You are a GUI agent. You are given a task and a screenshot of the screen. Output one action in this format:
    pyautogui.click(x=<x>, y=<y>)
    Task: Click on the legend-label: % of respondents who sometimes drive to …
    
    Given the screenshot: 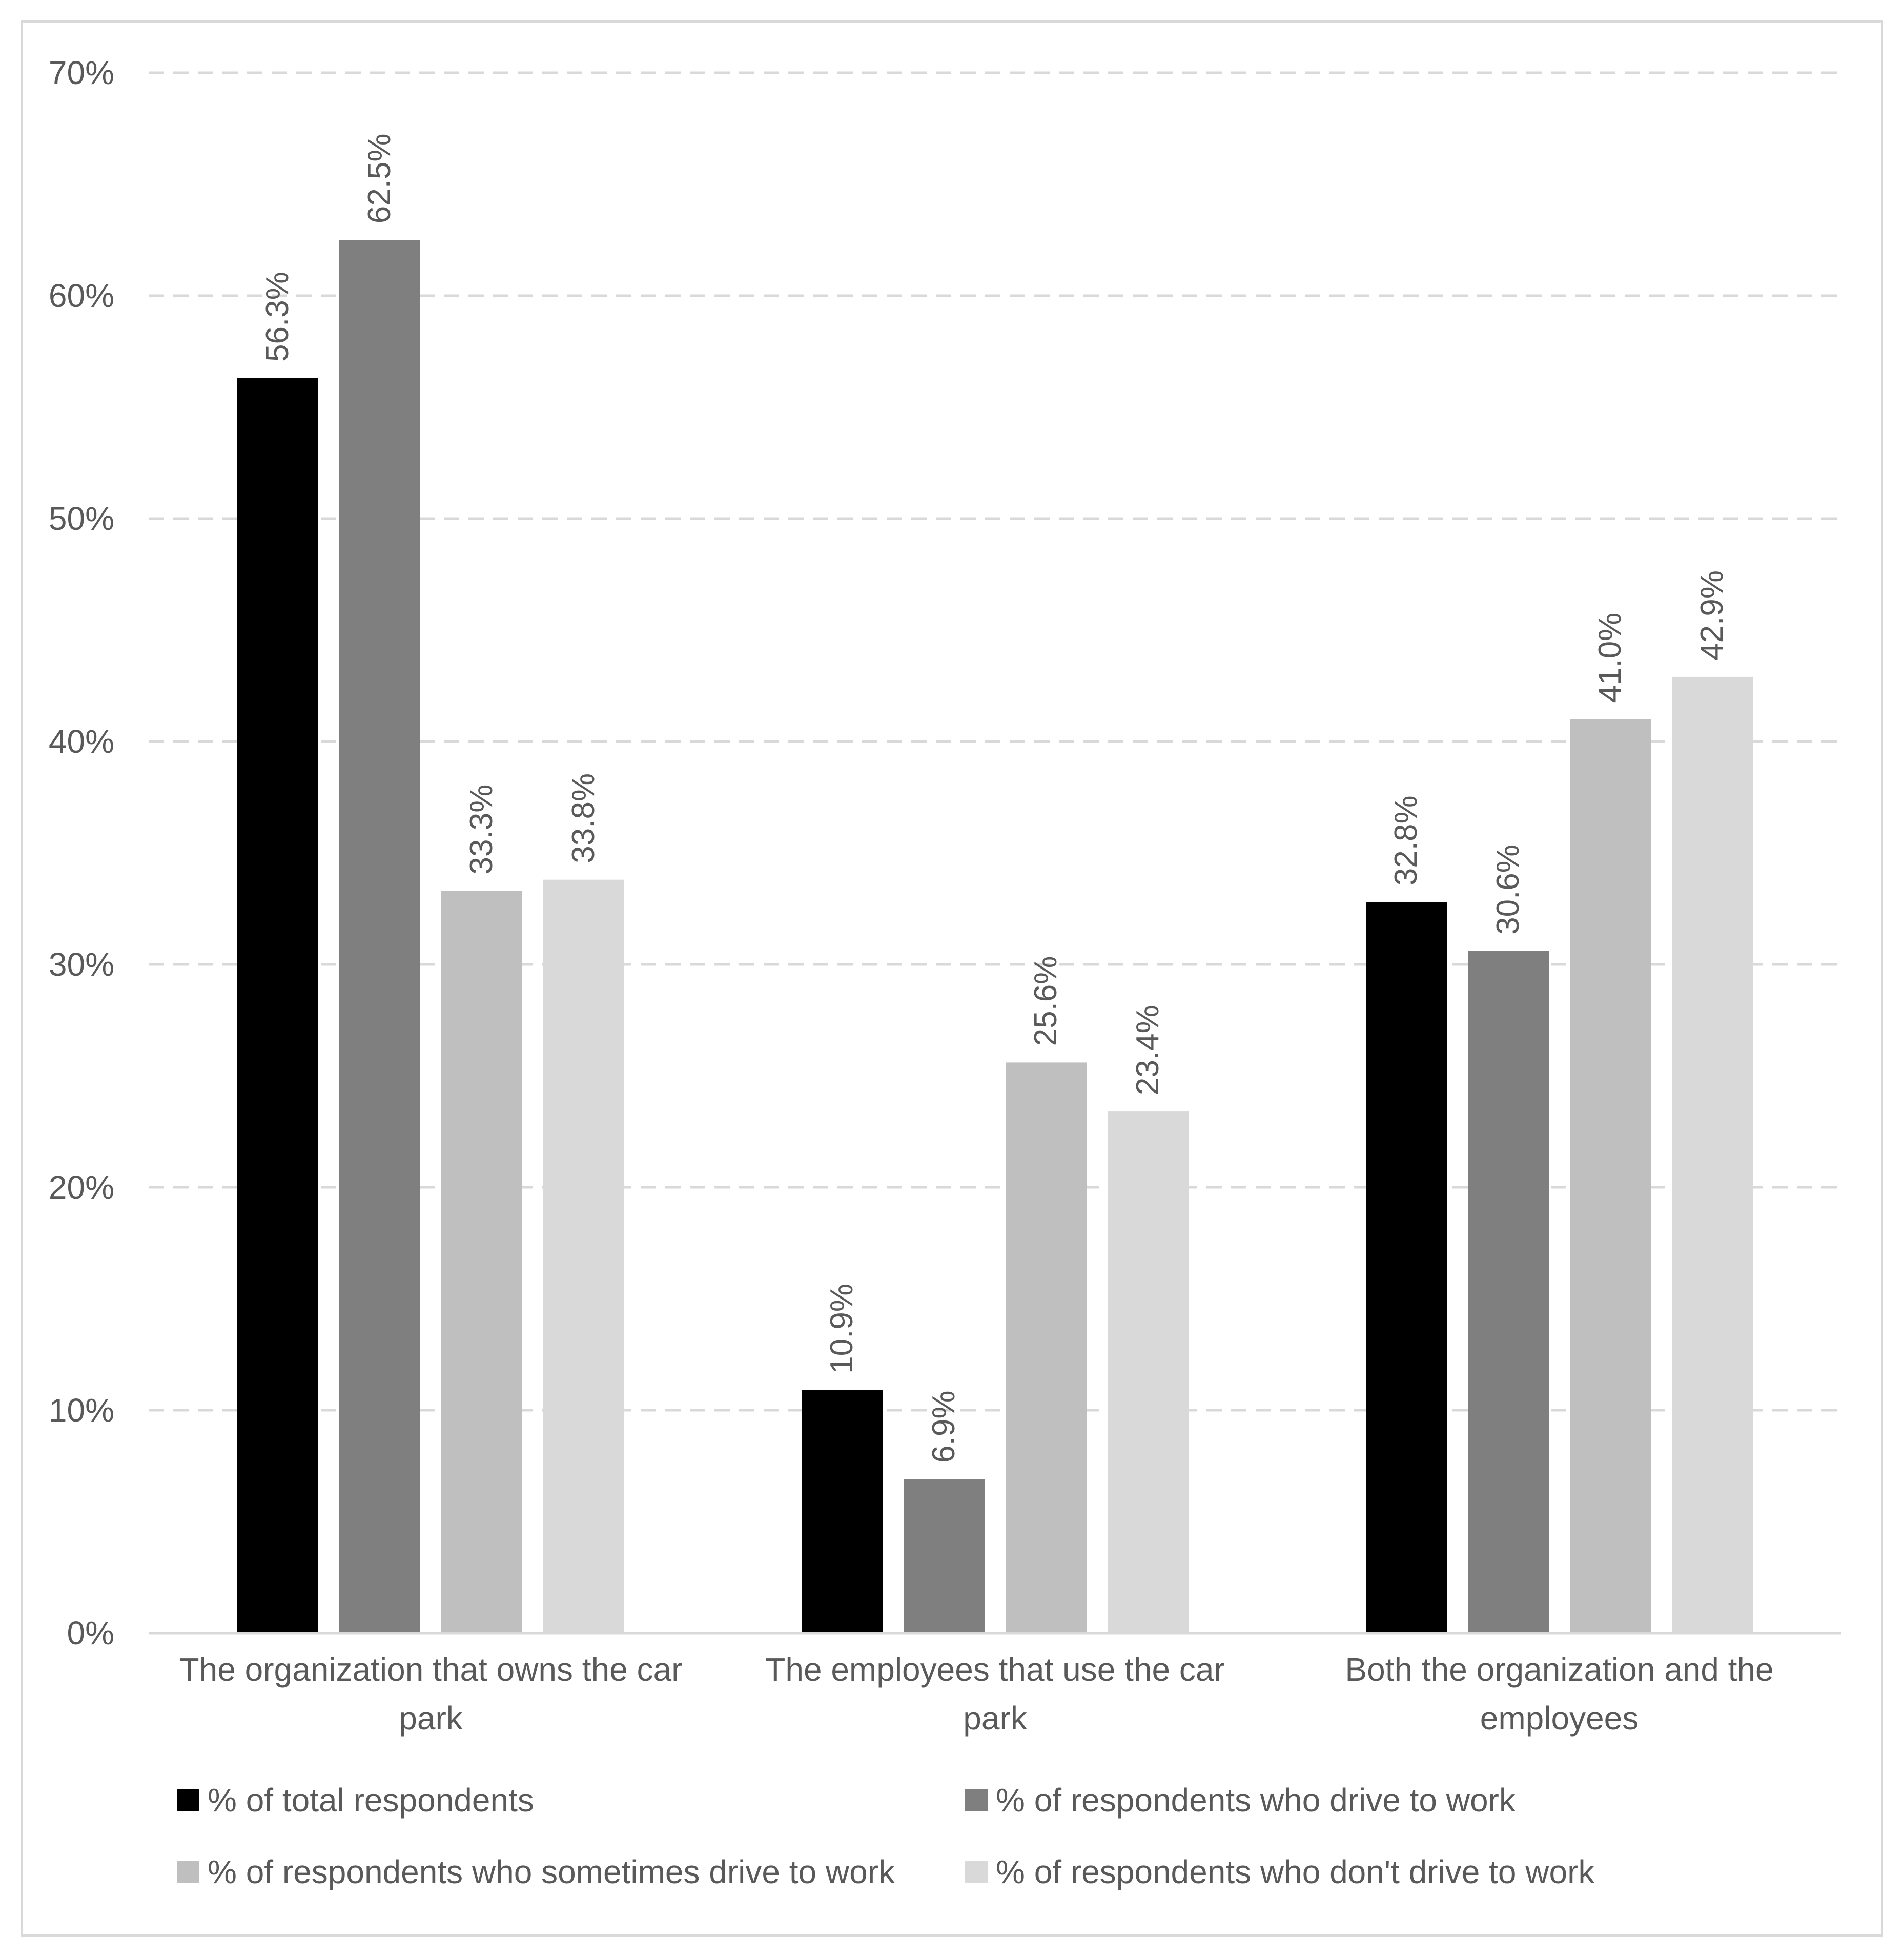 What is the action you would take?
    pyautogui.click(x=551, y=1871)
    